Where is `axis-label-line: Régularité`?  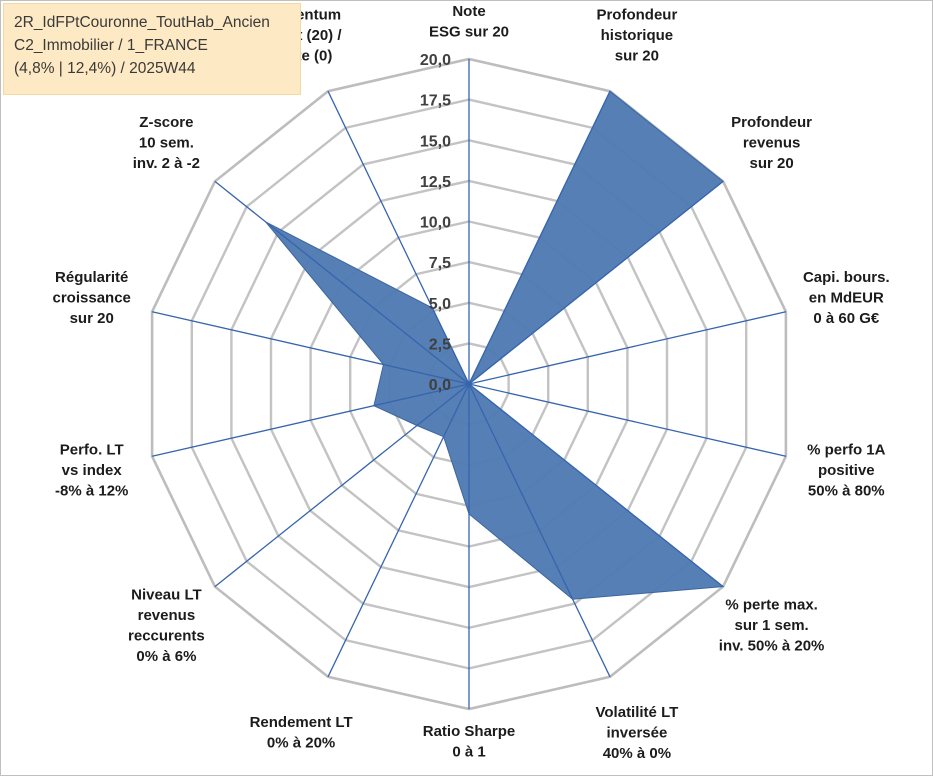 axis-label-line: Régularité is located at coordinates (91, 277).